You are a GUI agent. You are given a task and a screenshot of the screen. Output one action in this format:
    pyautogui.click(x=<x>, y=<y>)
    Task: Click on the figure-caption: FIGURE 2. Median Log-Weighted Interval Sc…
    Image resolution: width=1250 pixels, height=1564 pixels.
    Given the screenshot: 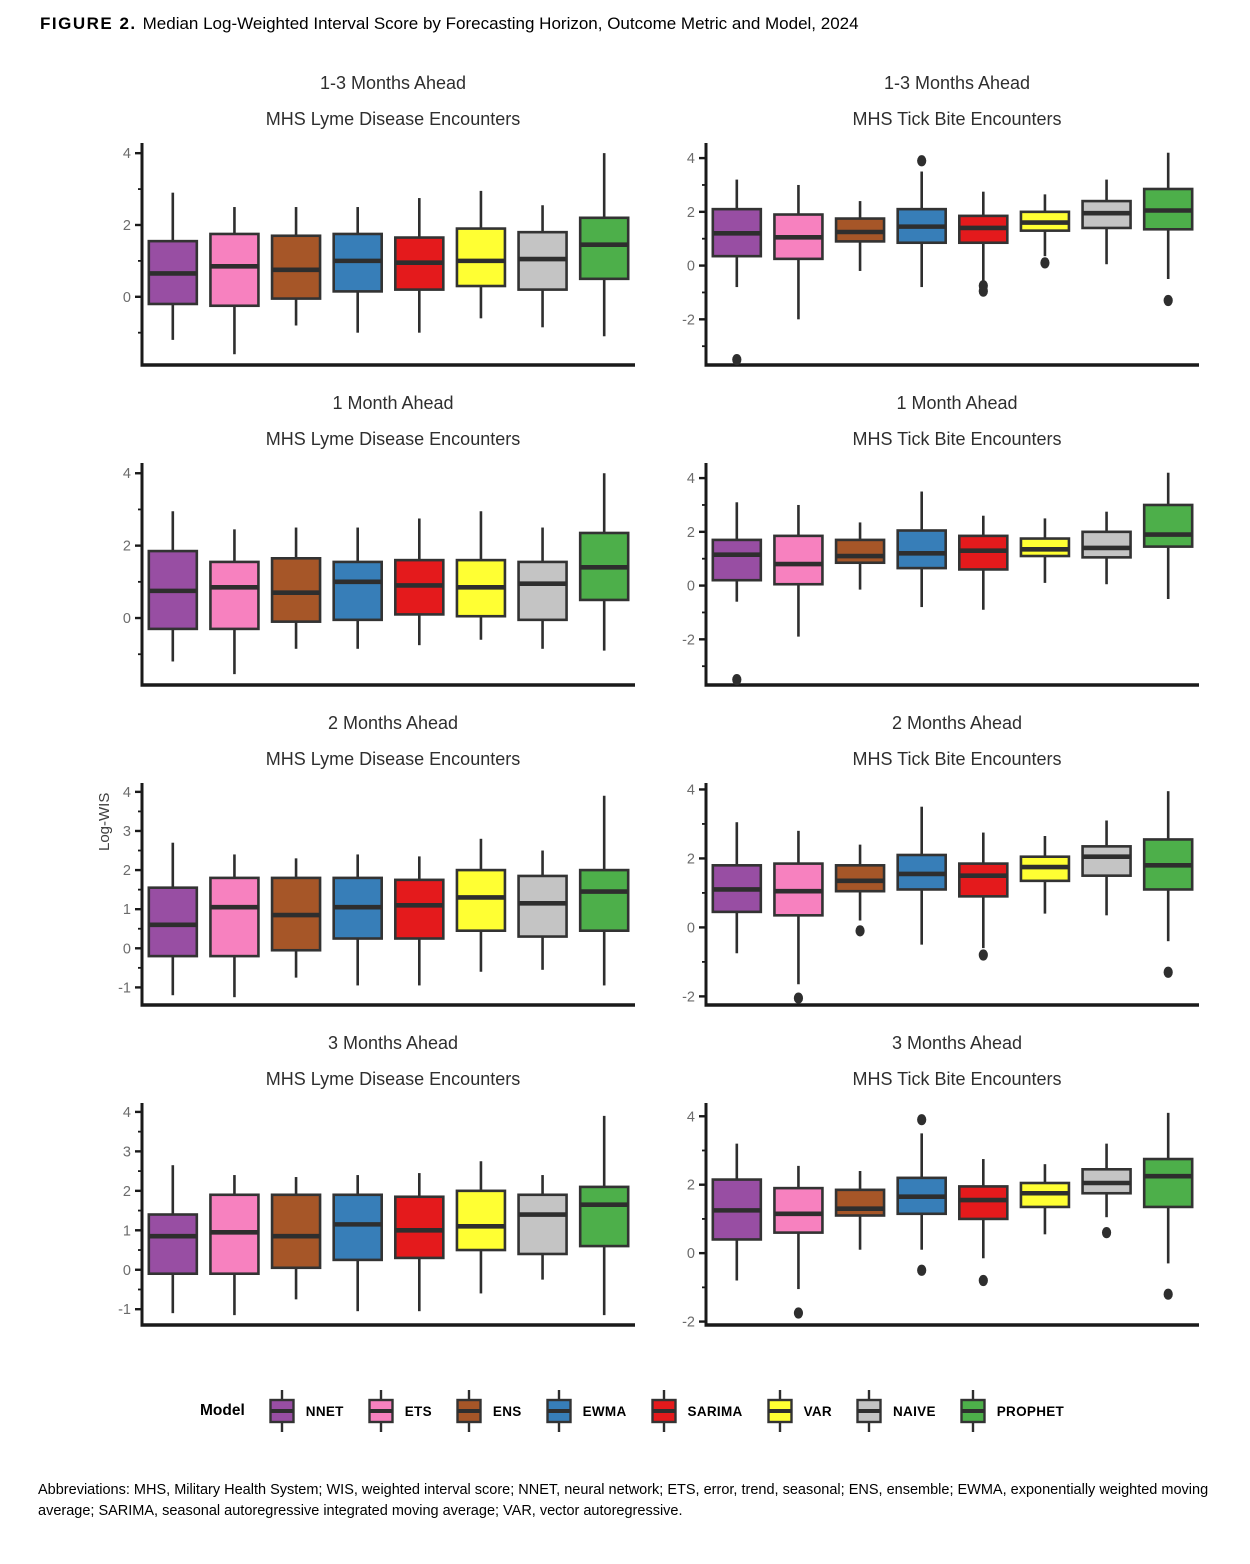 What is the action you would take?
    pyautogui.click(x=645, y=24)
    